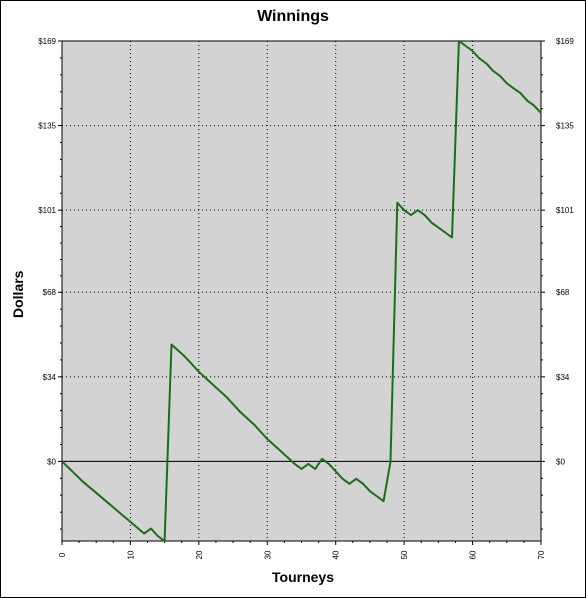 This screenshot has height=598, width=586. I want to click on y-tick-label-right: $135, so click(565, 126).